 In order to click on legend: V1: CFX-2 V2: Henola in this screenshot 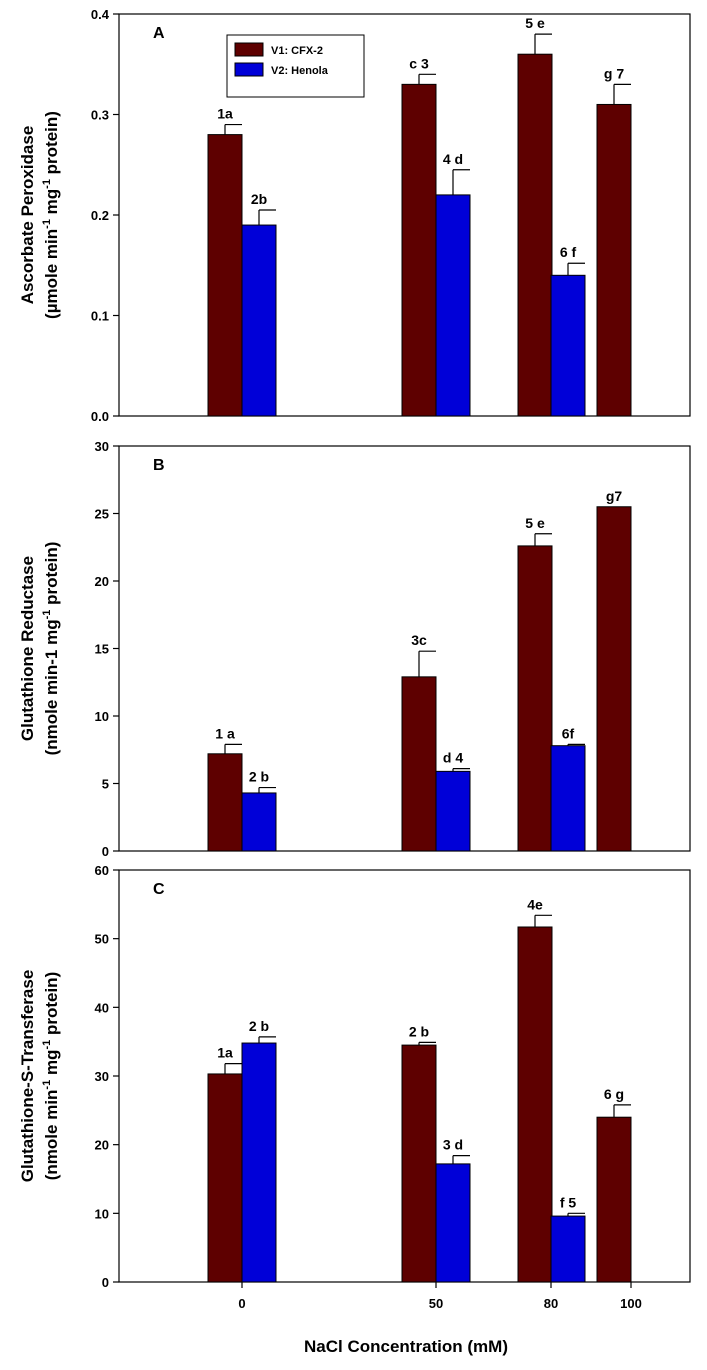, I will do `click(295, 66)`.